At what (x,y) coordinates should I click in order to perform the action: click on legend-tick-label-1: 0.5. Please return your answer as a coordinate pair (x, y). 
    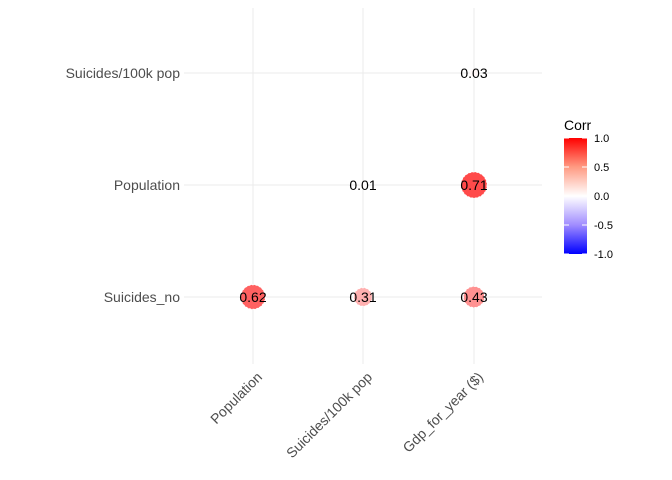
    Looking at the image, I should click on (601, 168).